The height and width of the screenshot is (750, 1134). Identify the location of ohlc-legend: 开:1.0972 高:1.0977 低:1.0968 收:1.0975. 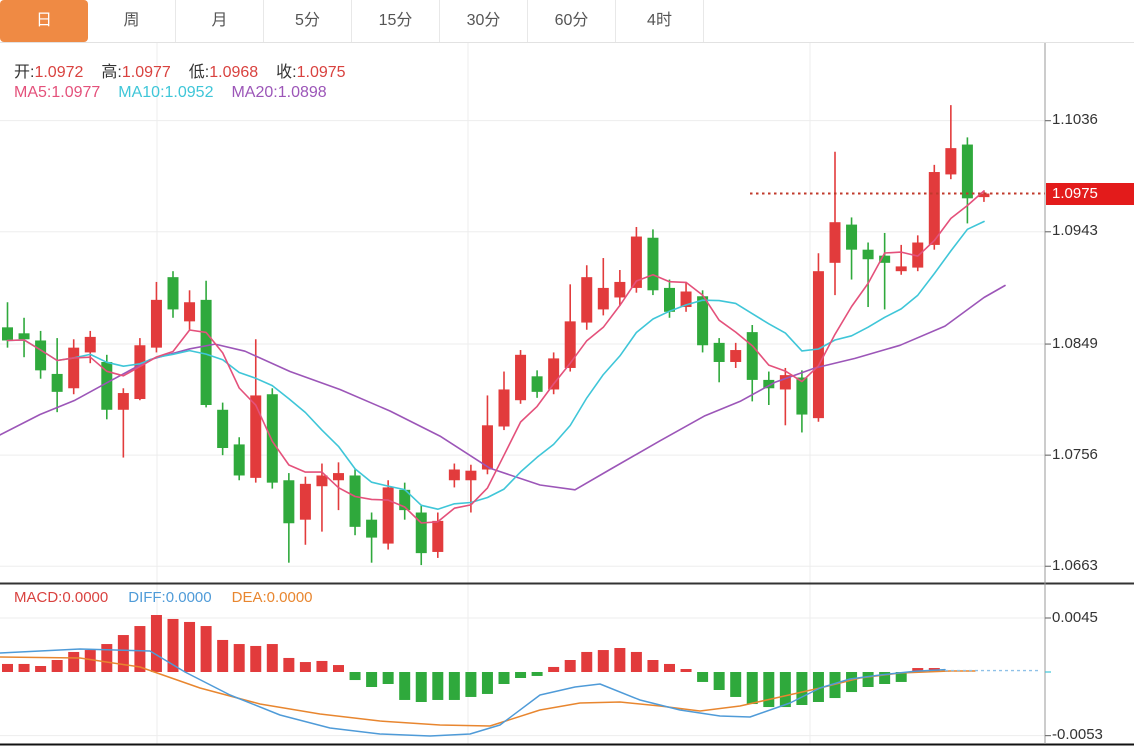
(189, 70).